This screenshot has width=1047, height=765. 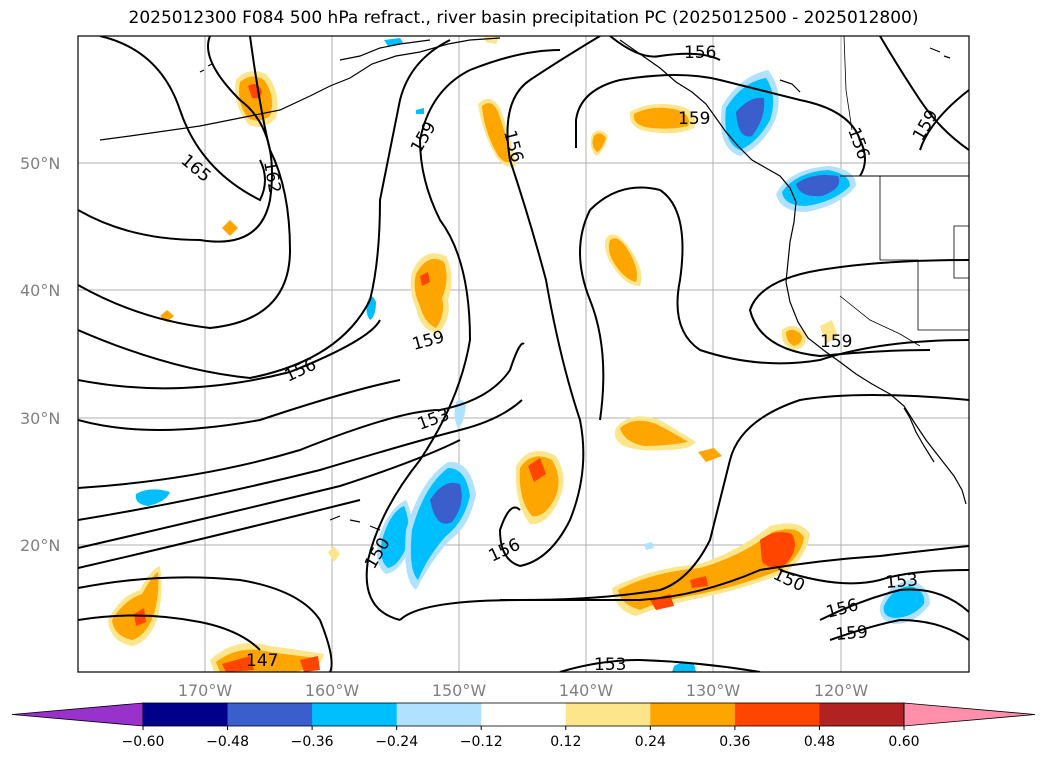 I want to click on colorbar-tick-label: 0.24, so click(x=650, y=742).